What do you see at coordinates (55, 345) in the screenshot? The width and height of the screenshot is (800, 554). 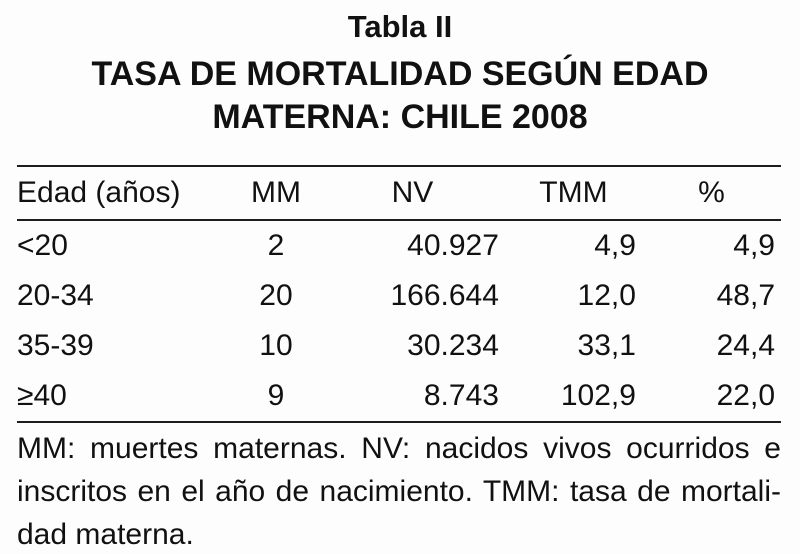 I see `cell-edad: 35-39` at bounding box center [55, 345].